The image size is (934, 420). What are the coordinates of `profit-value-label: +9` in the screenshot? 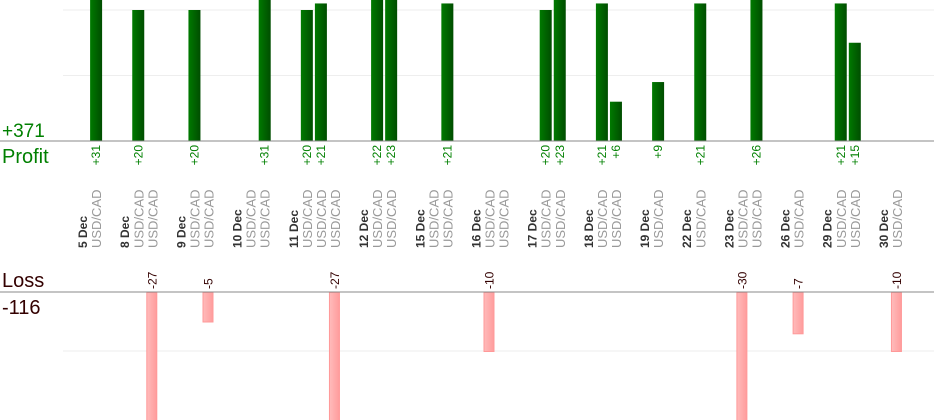 It's located at (658, 152).